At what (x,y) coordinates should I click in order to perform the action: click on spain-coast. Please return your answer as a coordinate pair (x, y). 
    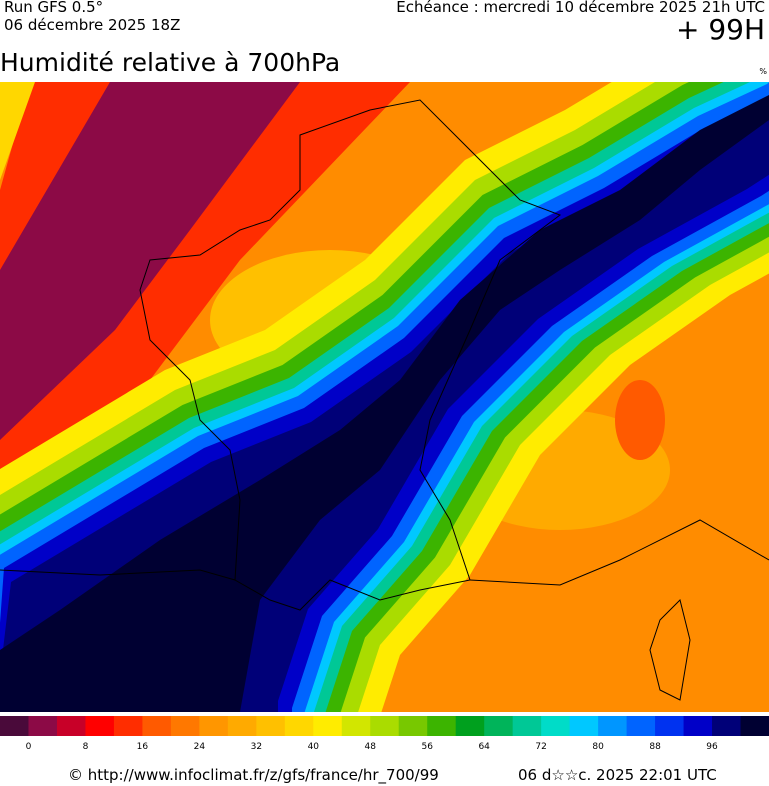
    Looking at the image, I should click on (118, 575).